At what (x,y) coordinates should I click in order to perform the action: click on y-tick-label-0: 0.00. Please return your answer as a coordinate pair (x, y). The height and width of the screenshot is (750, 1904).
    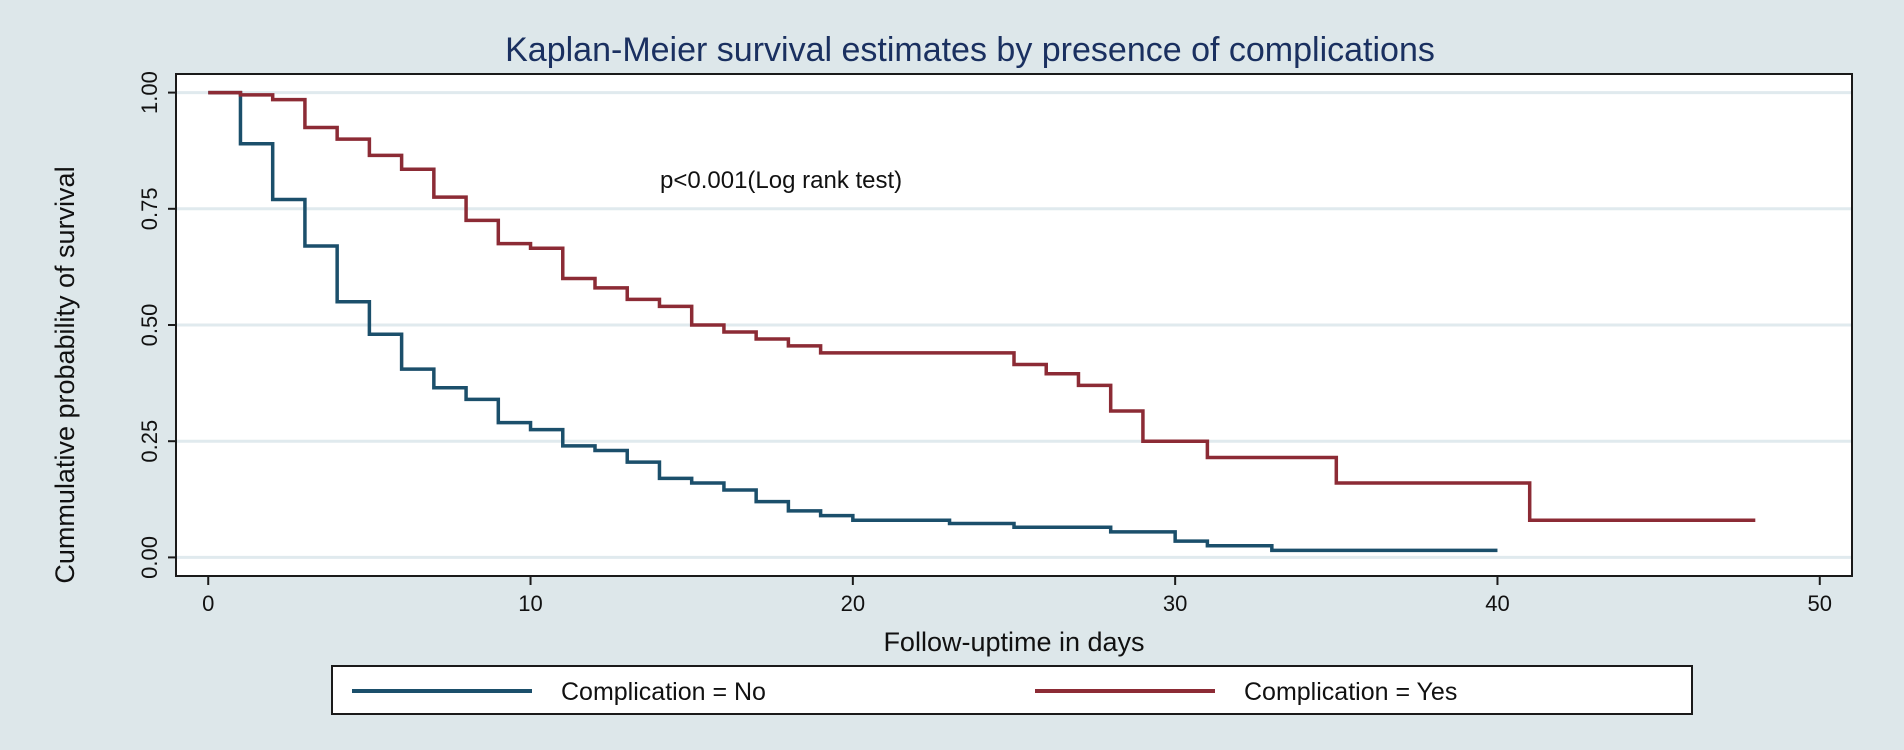
    Looking at the image, I should click on (149, 557).